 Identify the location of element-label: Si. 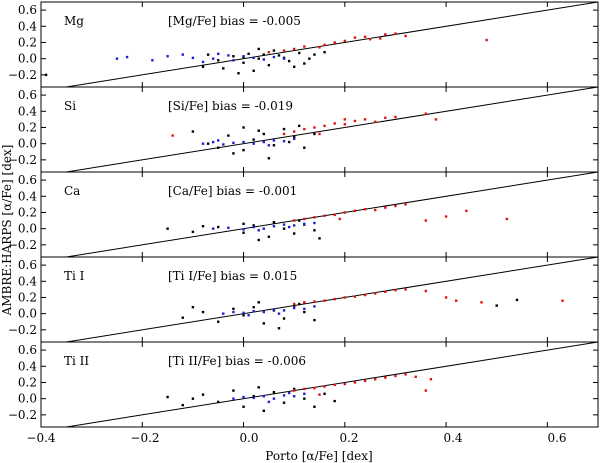
(70, 106).